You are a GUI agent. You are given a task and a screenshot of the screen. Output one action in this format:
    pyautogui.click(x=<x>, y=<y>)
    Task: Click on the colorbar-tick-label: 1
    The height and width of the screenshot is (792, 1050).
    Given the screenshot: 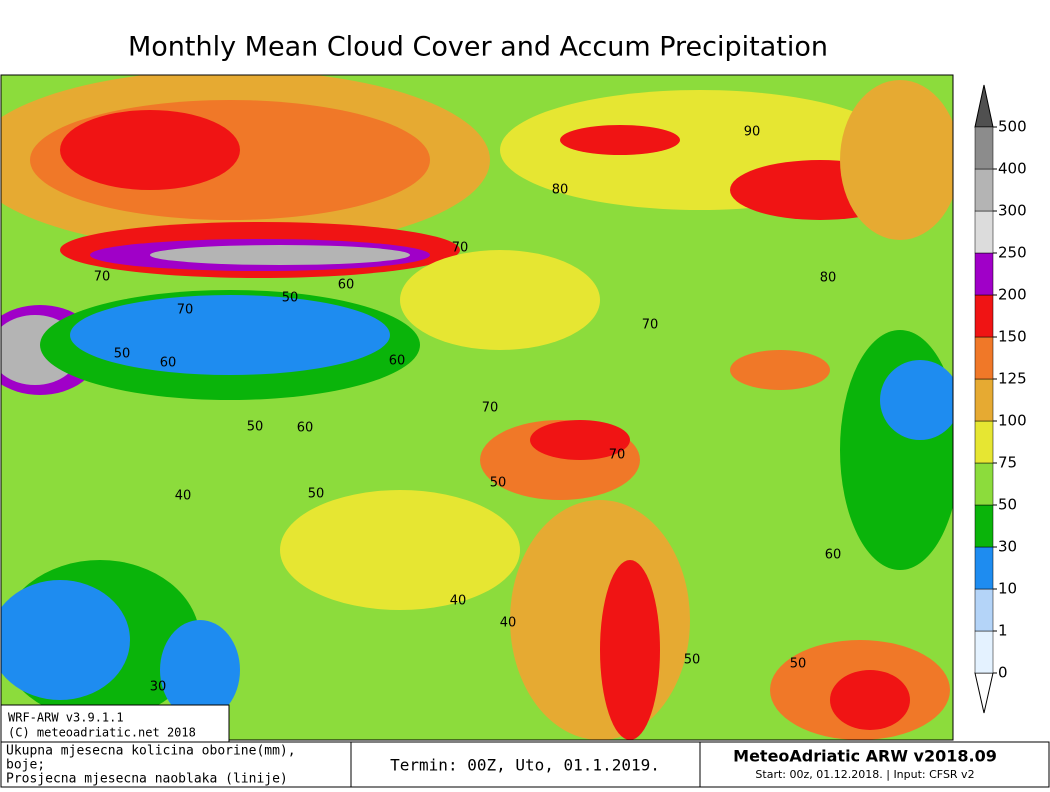 What is the action you would take?
    pyautogui.click(x=1003, y=631)
    